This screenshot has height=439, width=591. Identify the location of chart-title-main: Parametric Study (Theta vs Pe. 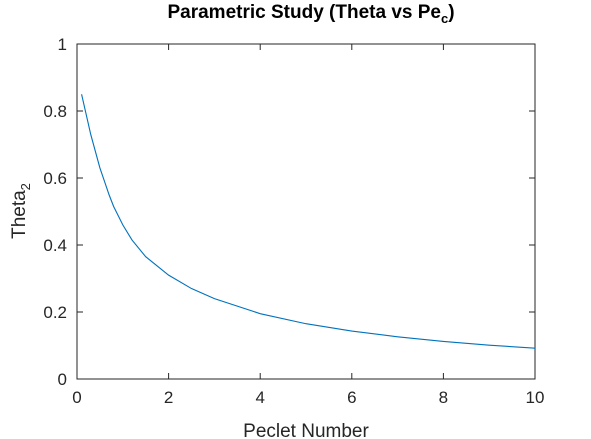
(304, 12).